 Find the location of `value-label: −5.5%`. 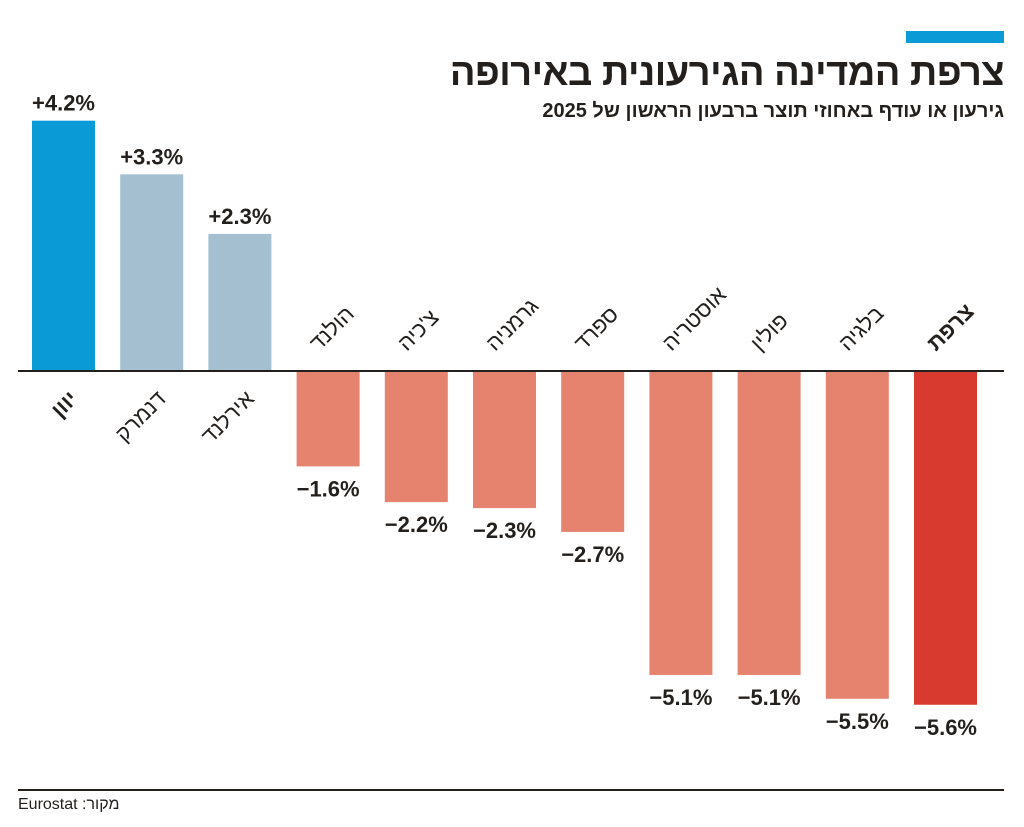

value-label: −5.5% is located at coordinates (857, 721).